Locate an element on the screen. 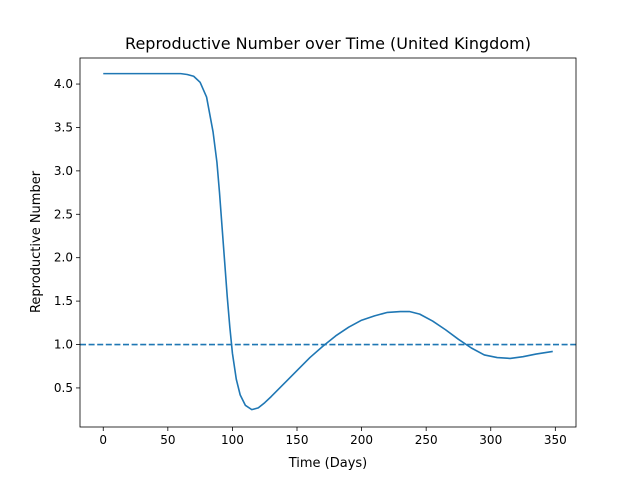 This screenshot has height=480, width=640. x-tick-label: 200 is located at coordinates (361, 440).